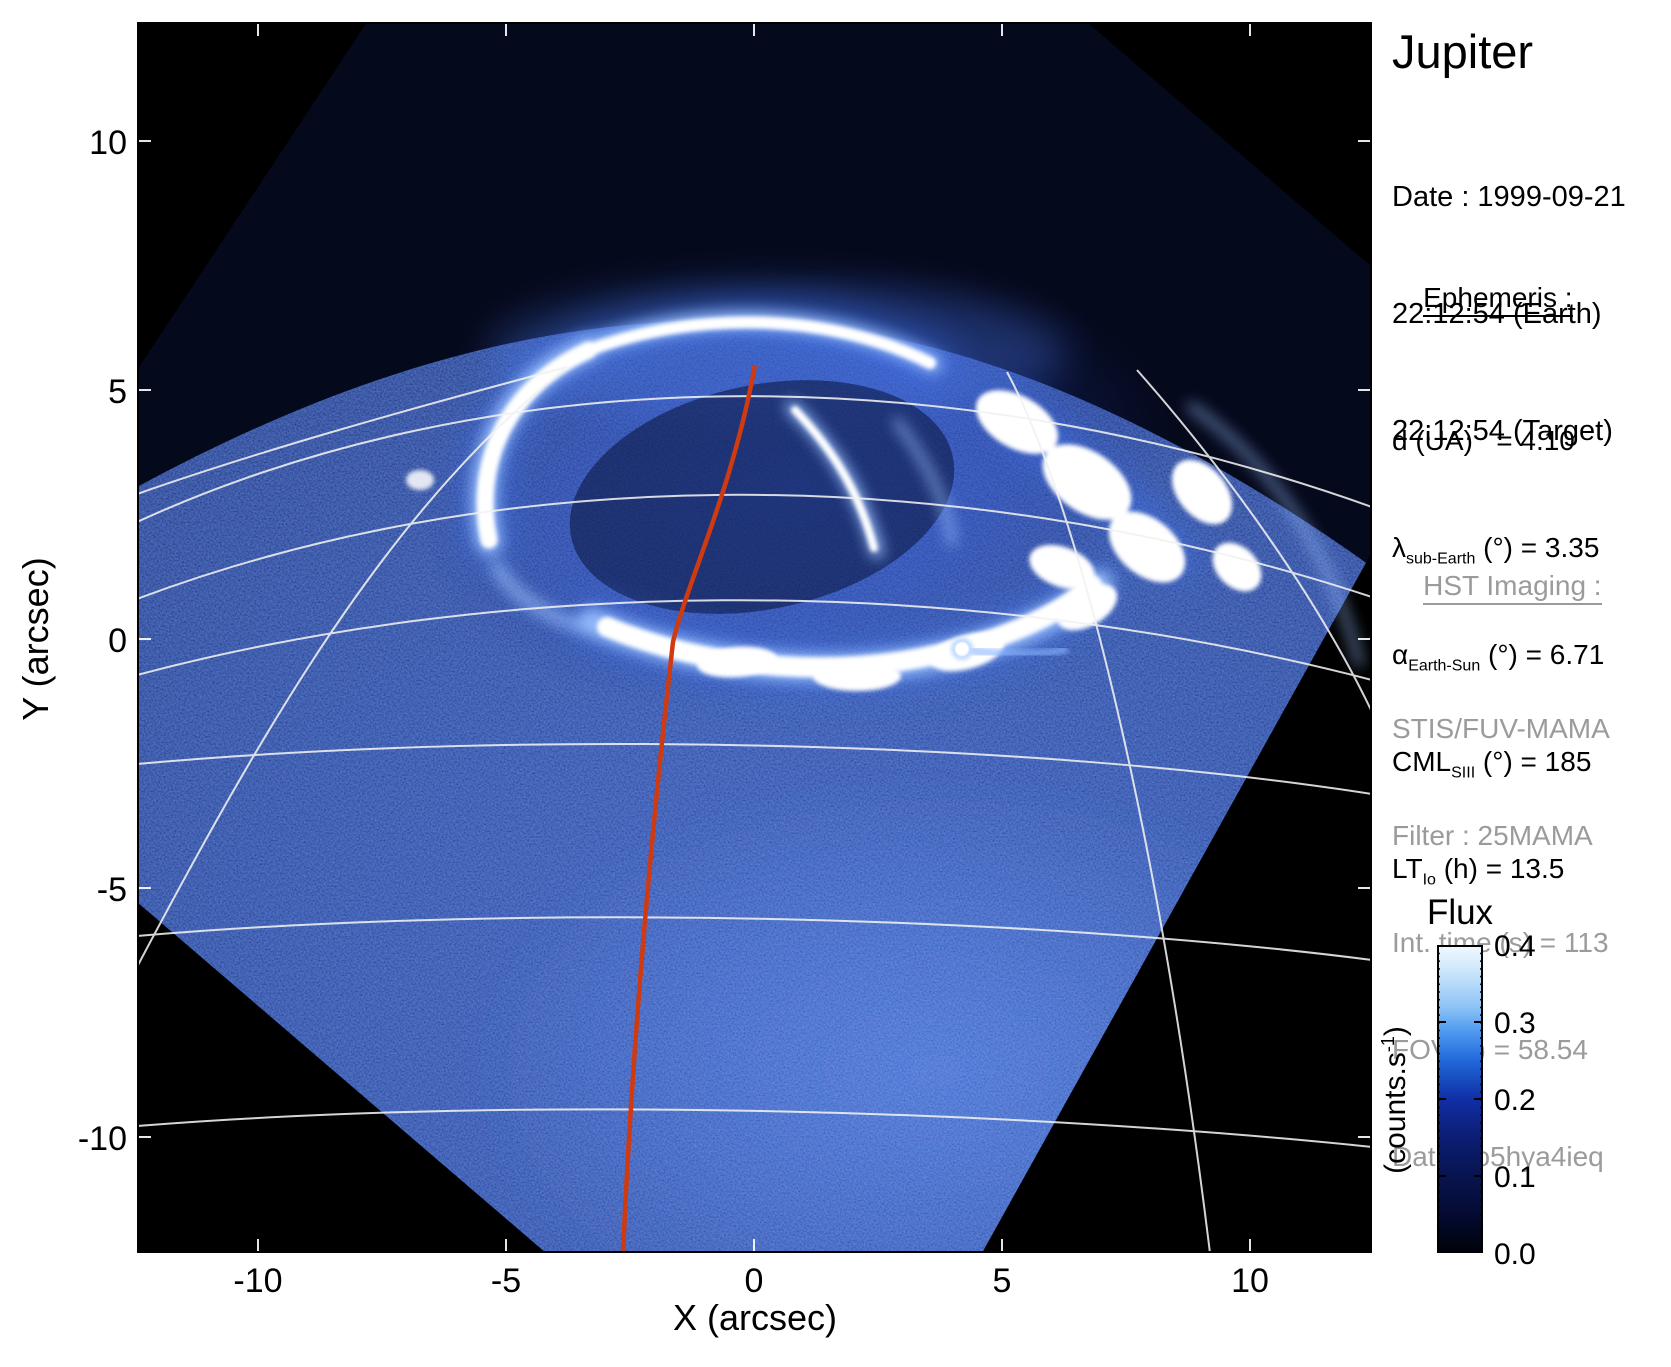 This screenshot has width=1671, height=1367. What do you see at coordinates (1460, 912) in the screenshot?
I see `colorbar-title: Flux` at bounding box center [1460, 912].